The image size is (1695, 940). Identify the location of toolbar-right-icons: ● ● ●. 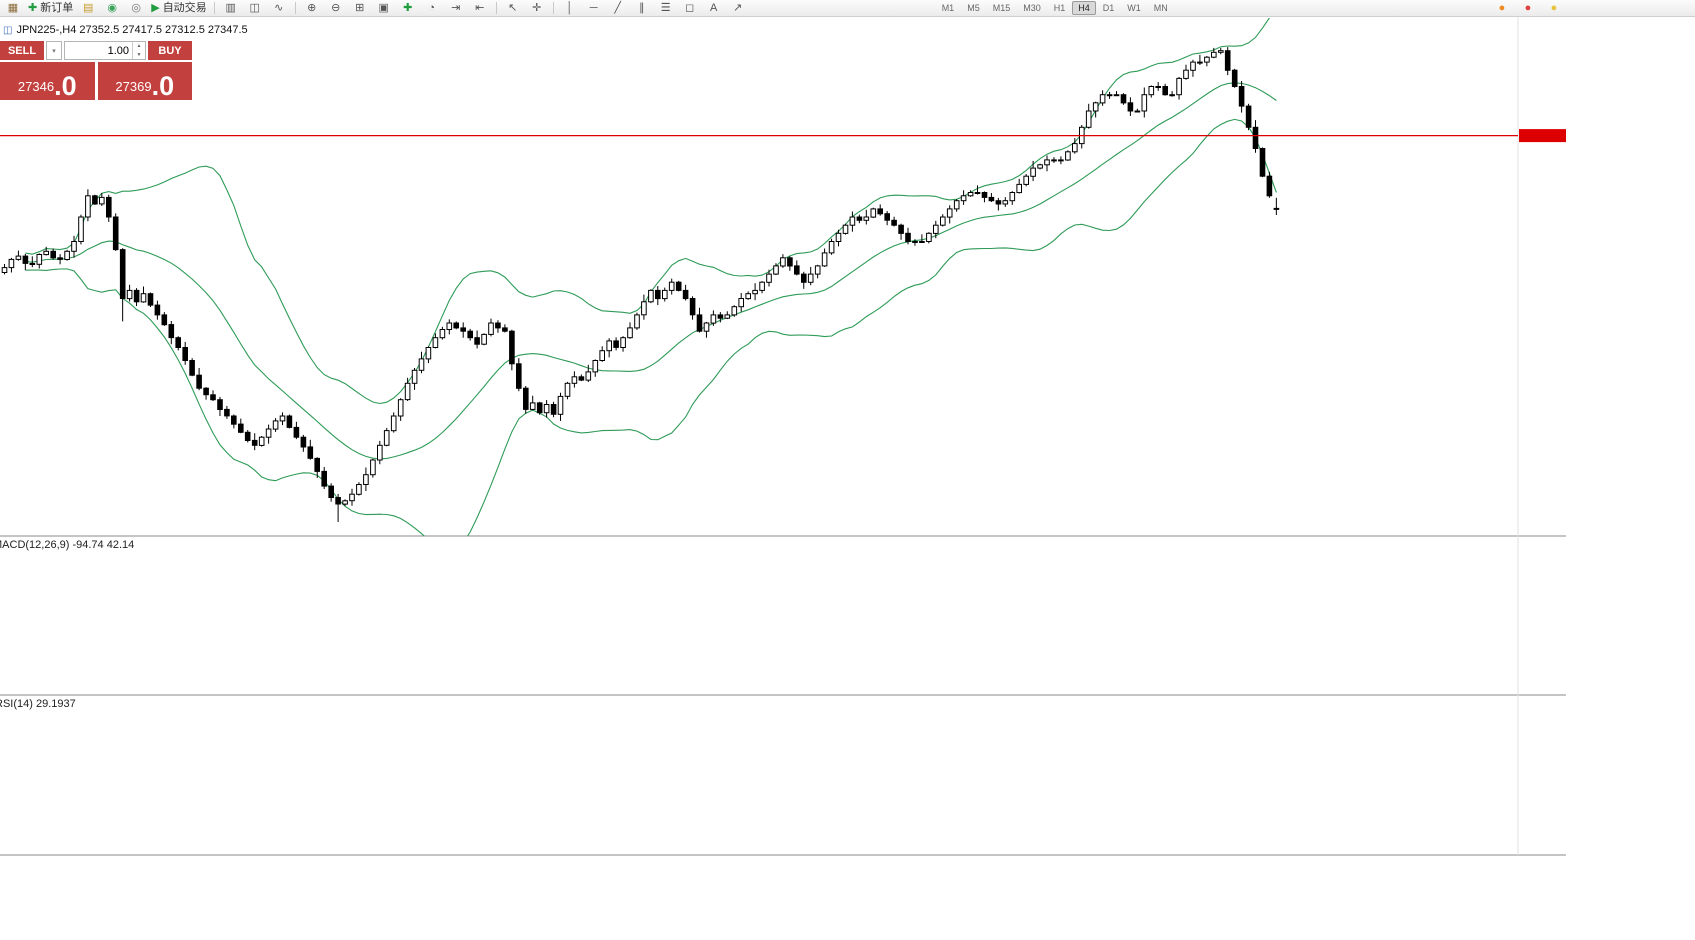
(1528, 8).